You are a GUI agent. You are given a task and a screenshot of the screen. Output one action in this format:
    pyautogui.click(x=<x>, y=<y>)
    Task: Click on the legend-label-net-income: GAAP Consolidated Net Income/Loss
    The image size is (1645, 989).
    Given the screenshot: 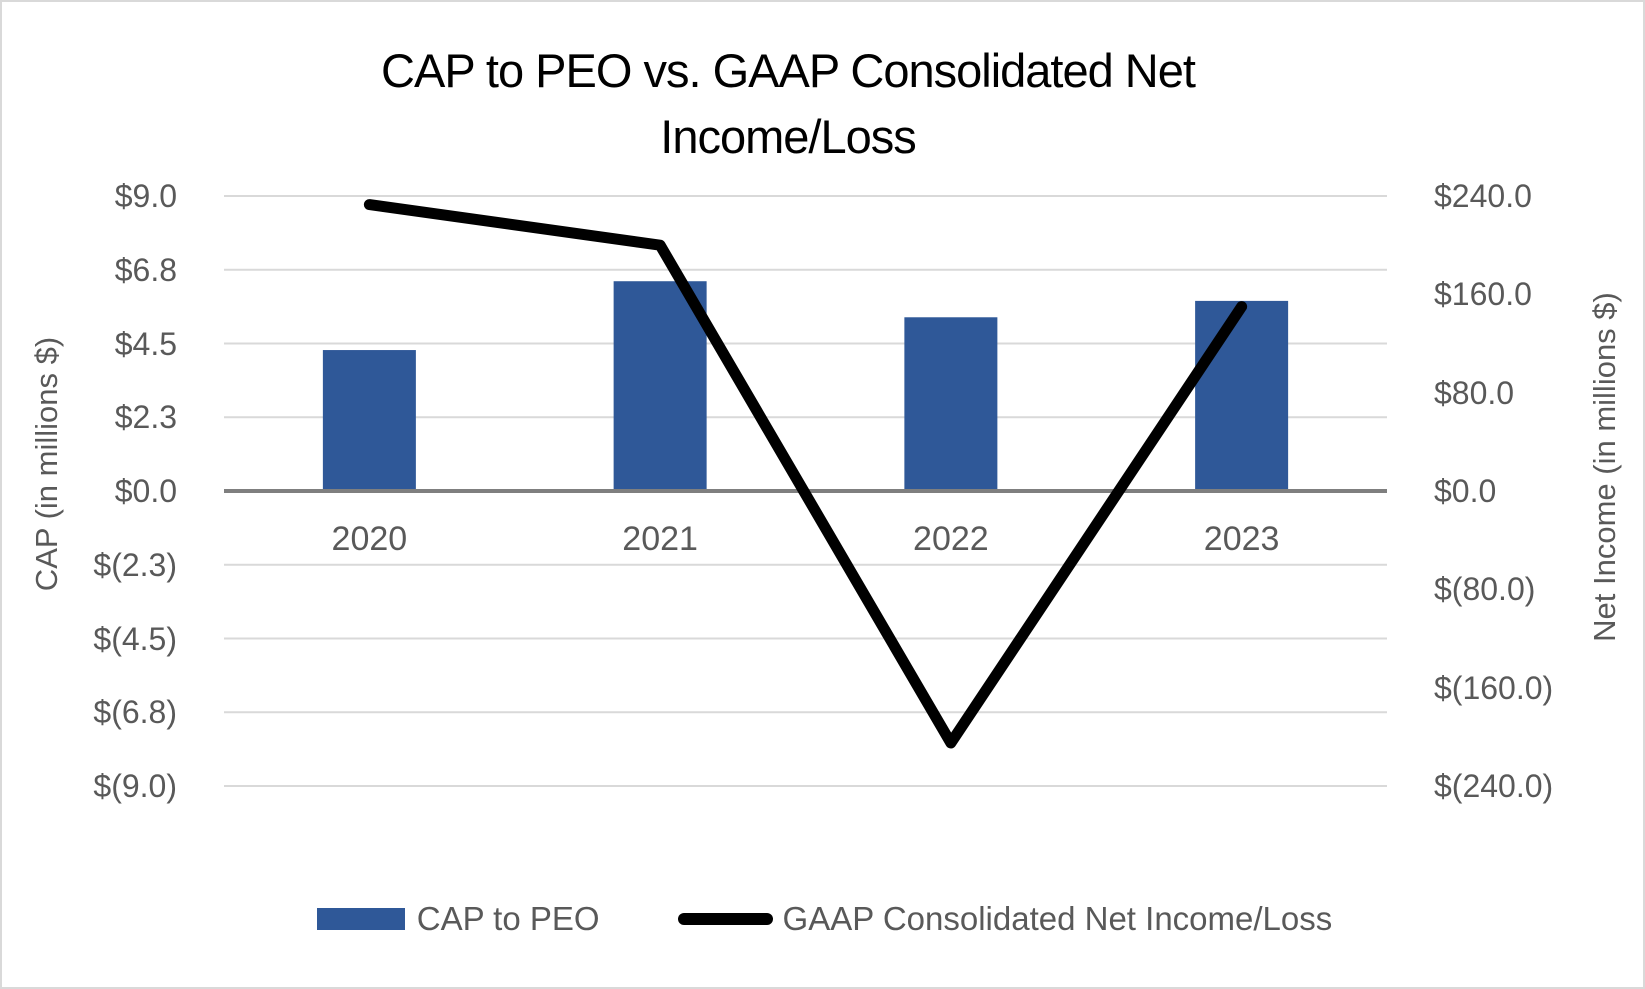 What is the action you would take?
    pyautogui.click(x=1057, y=918)
    